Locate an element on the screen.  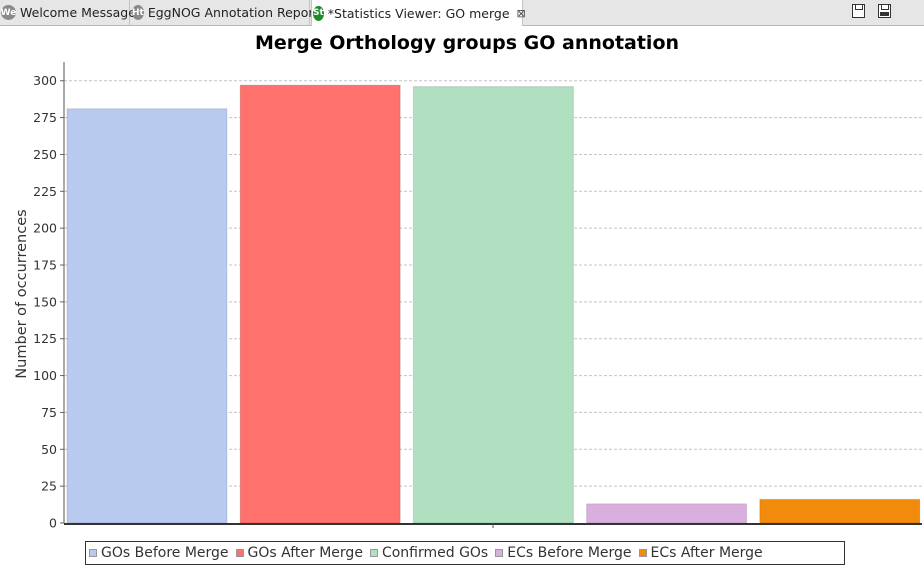
y-tick-label: 225 is located at coordinates (45, 191).